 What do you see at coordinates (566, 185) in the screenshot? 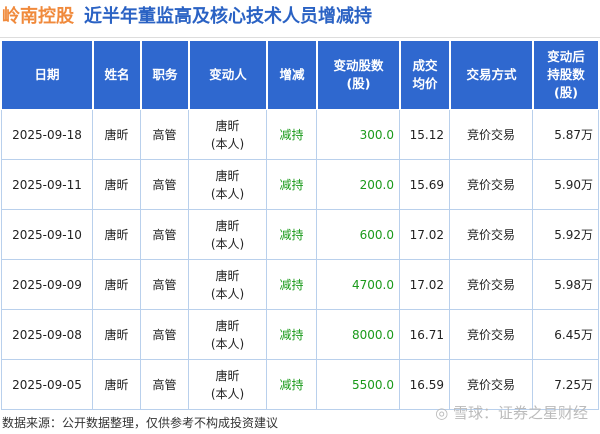
I see `cell-after: 5.90万` at bounding box center [566, 185].